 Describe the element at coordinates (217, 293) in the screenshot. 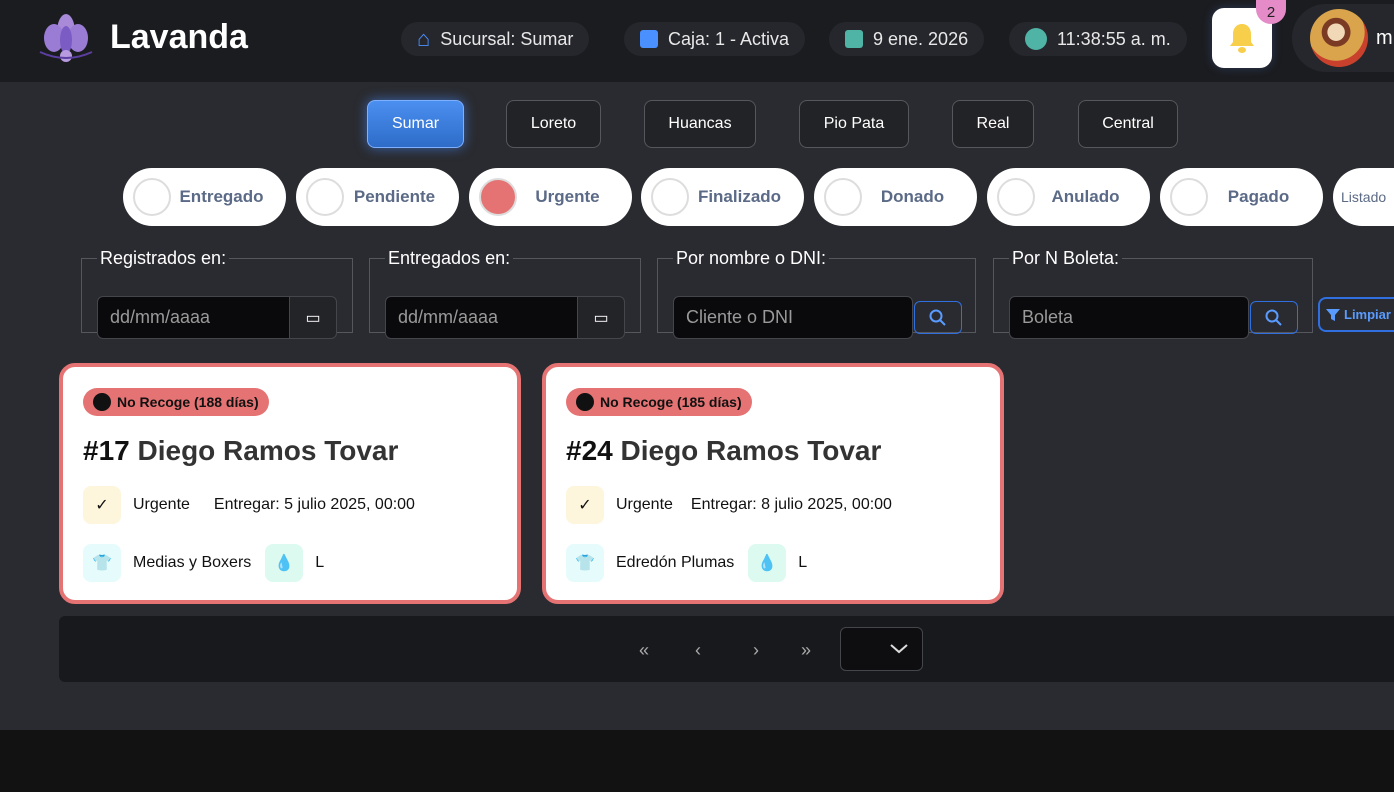

I see `registered-date-filter: Registrados en: dd/mm/aaaa ▭` at that location.